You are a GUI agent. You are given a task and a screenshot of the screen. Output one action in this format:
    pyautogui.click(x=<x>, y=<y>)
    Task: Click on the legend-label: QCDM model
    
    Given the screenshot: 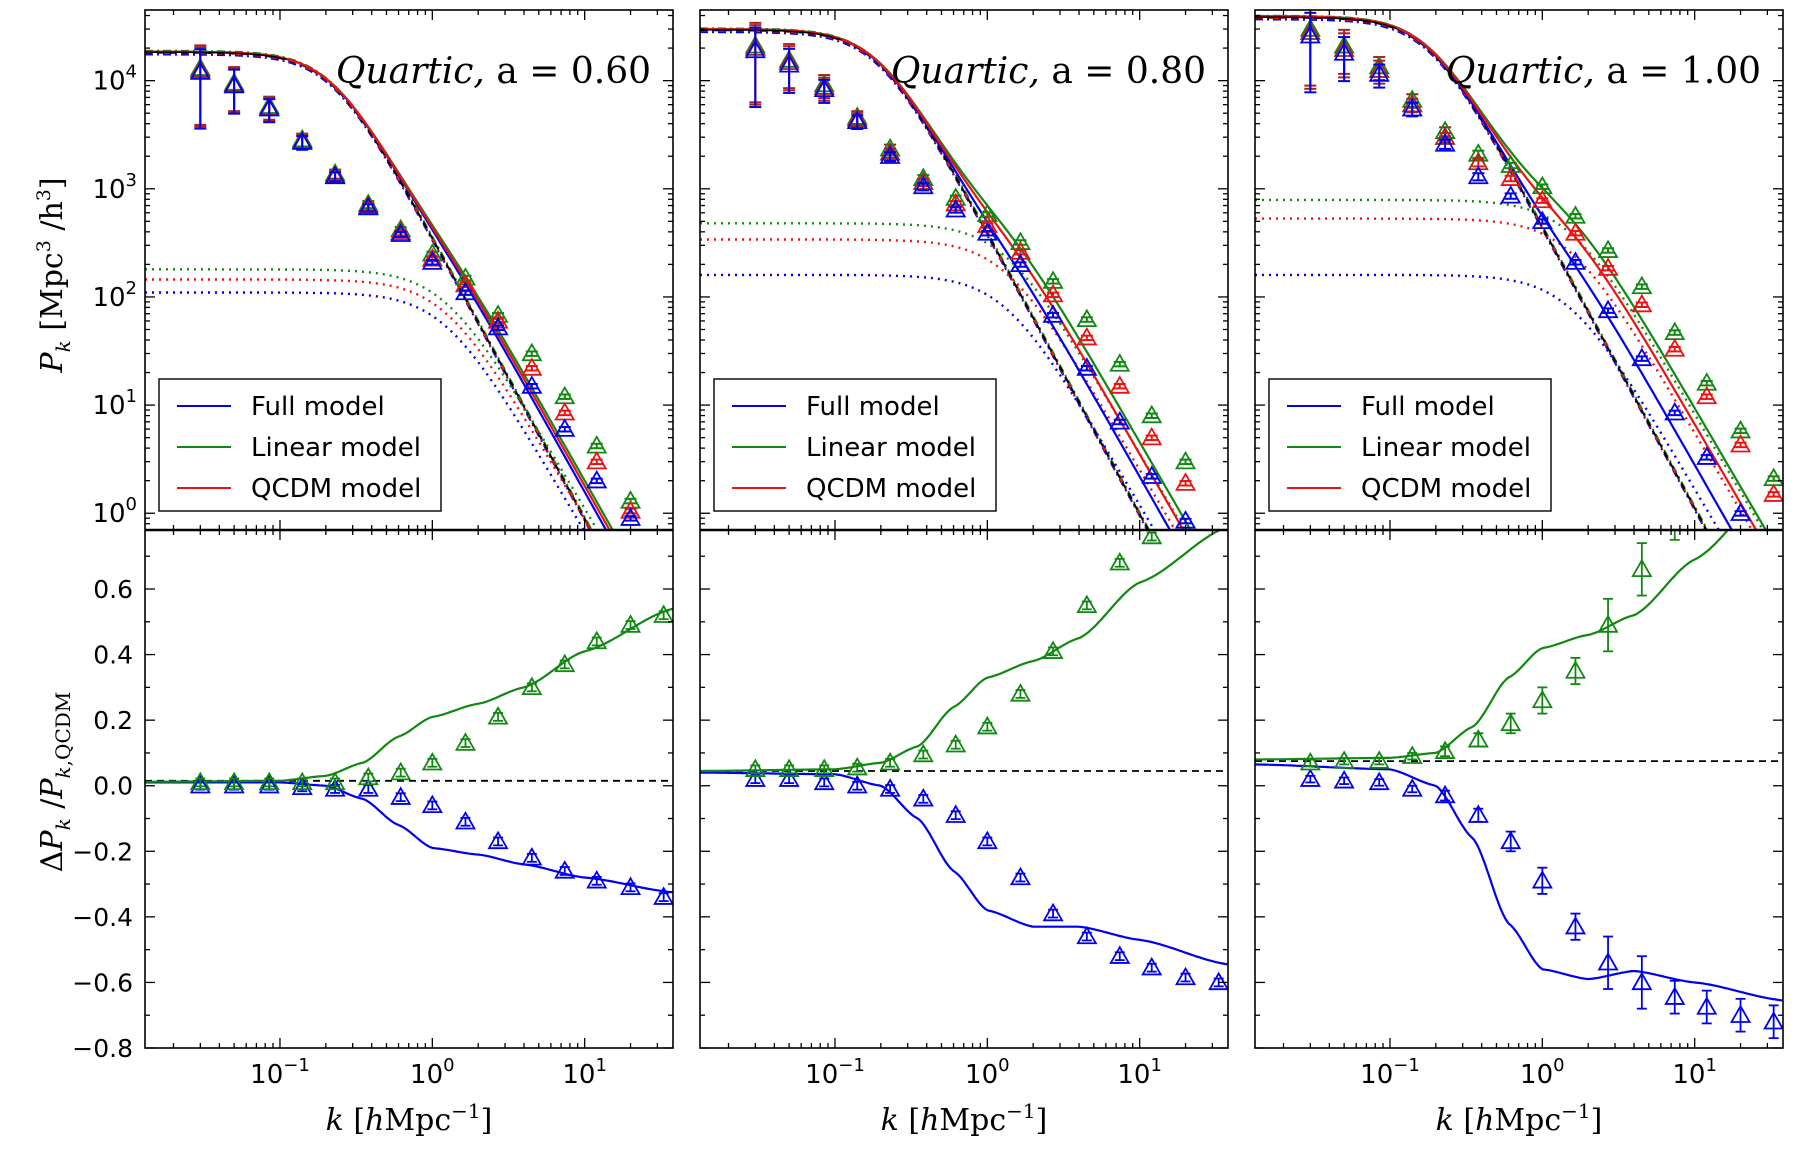 What is the action you would take?
    pyautogui.click(x=1446, y=489)
    